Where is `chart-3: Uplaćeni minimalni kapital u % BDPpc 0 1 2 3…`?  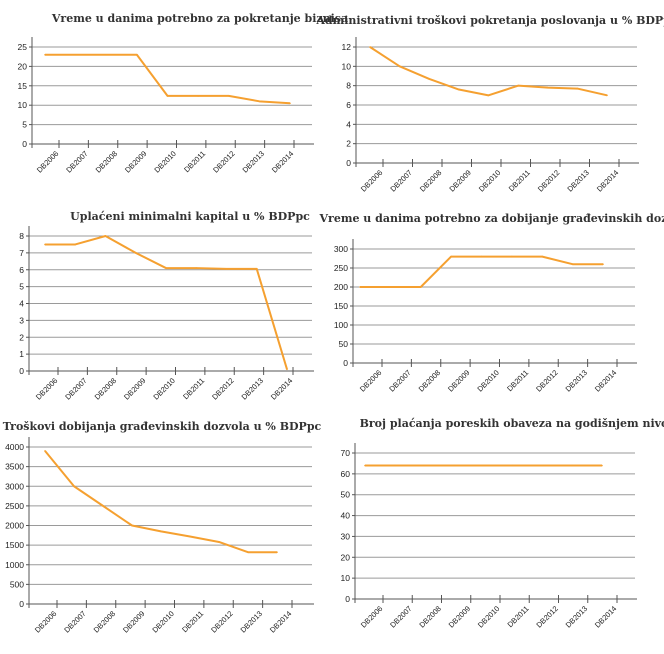
chart-3: Uplaćeni minimalni kapital u % BDPpc 0 1 2 3… is located at coordinates (166, 306).